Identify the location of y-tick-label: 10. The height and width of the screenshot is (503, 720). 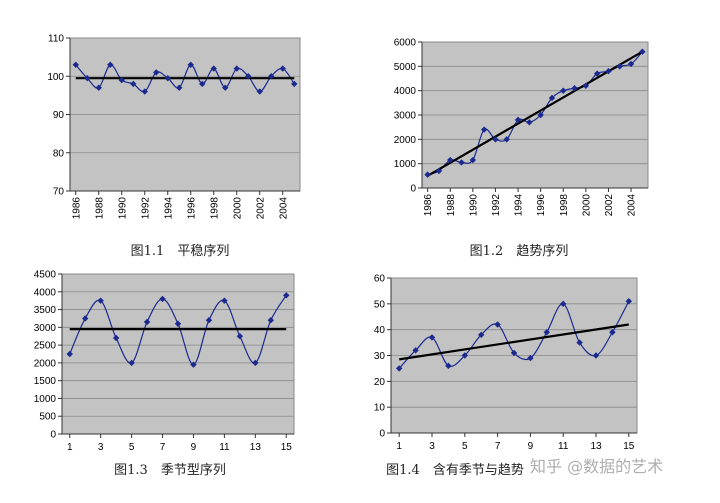
(380, 408).